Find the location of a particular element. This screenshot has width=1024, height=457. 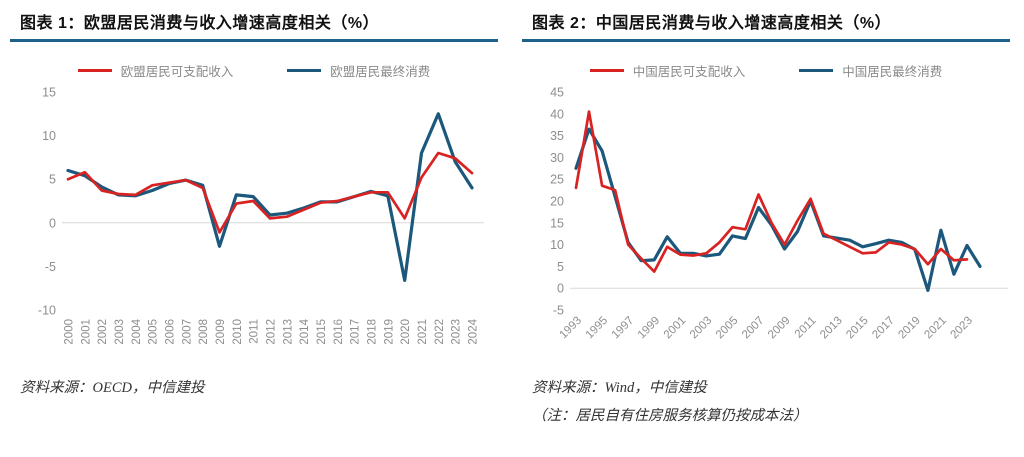

x-axis-tick: 2020 is located at coordinates (406, 332).